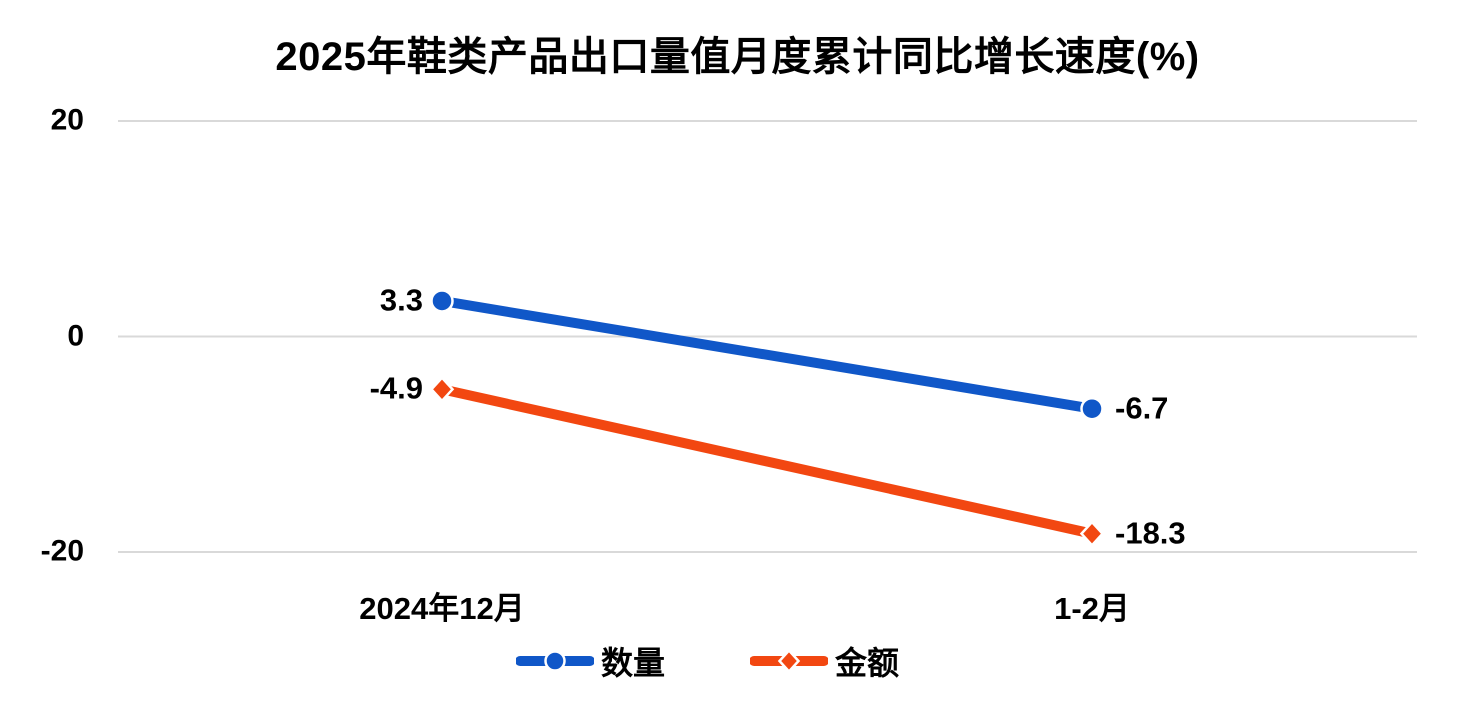  What do you see at coordinates (75, 335) in the screenshot?
I see `y-axis-tick-label: 0` at bounding box center [75, 335].